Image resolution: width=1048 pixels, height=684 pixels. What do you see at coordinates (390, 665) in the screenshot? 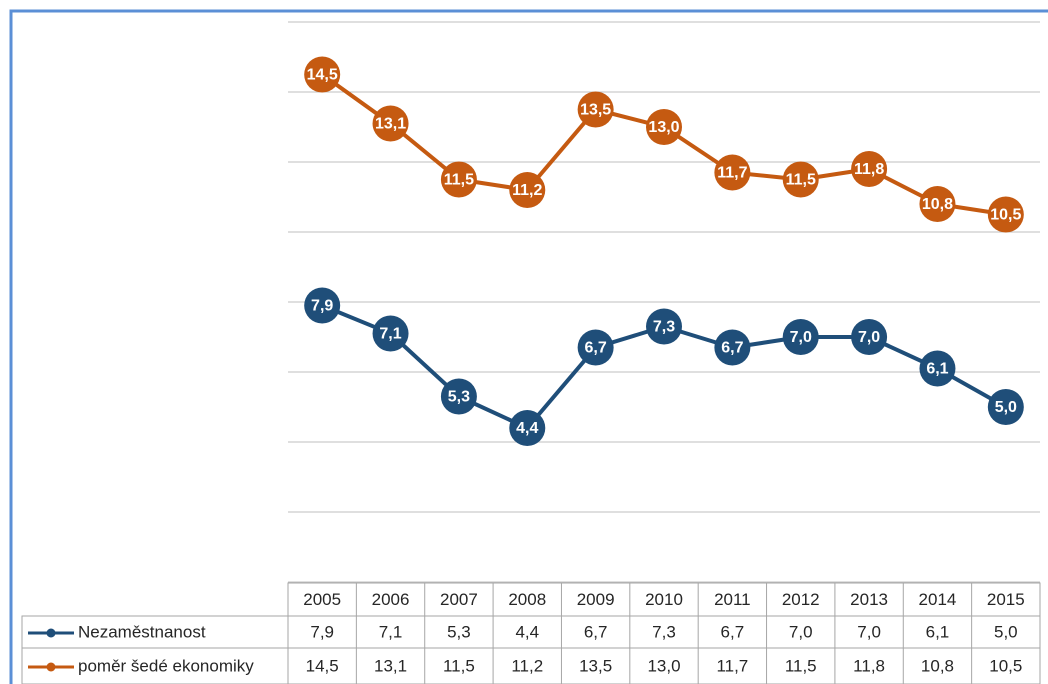
I see `table-value: 13,1` at bounding box center [390, 665].